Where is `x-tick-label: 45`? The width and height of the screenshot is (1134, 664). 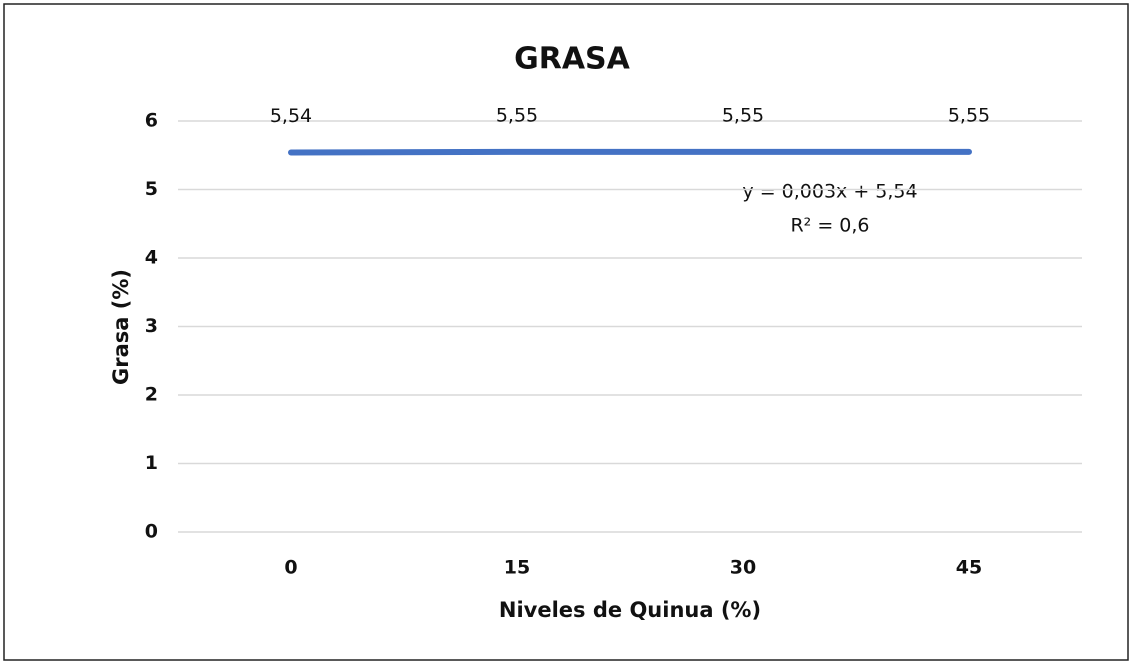 x-tick-label: 45 is located at coordinates (969, 568).